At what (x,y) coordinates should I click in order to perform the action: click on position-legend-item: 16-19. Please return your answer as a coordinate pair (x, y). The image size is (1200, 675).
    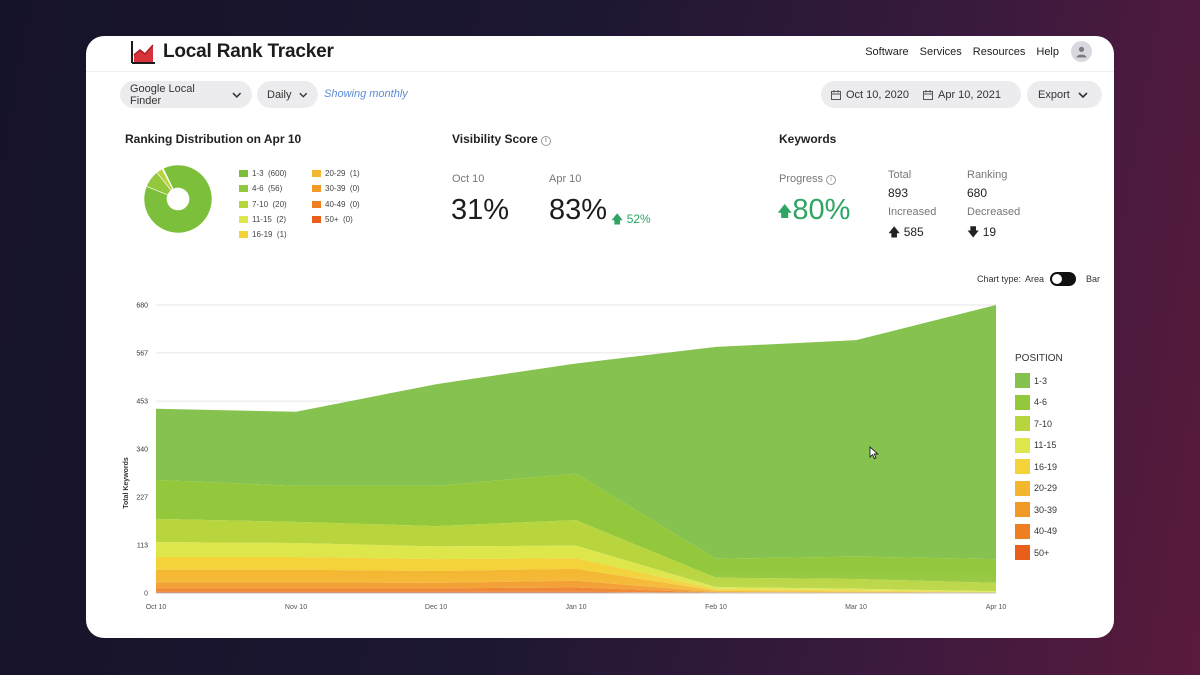
    Looking at the image, I should click on (1039, 467).